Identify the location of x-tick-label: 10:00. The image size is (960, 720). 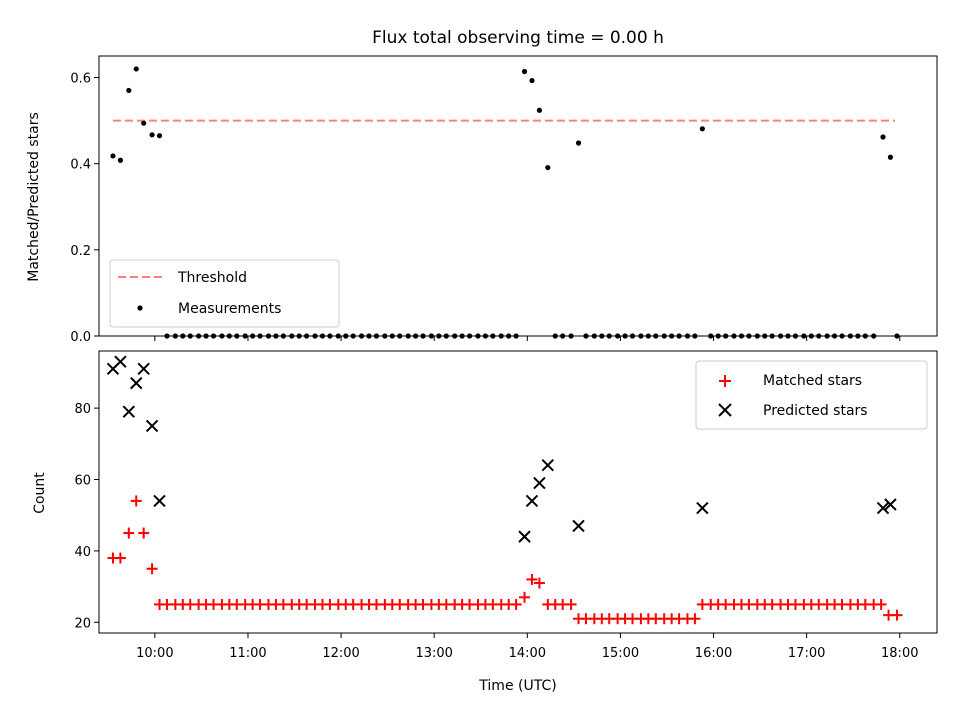
(154, 653).